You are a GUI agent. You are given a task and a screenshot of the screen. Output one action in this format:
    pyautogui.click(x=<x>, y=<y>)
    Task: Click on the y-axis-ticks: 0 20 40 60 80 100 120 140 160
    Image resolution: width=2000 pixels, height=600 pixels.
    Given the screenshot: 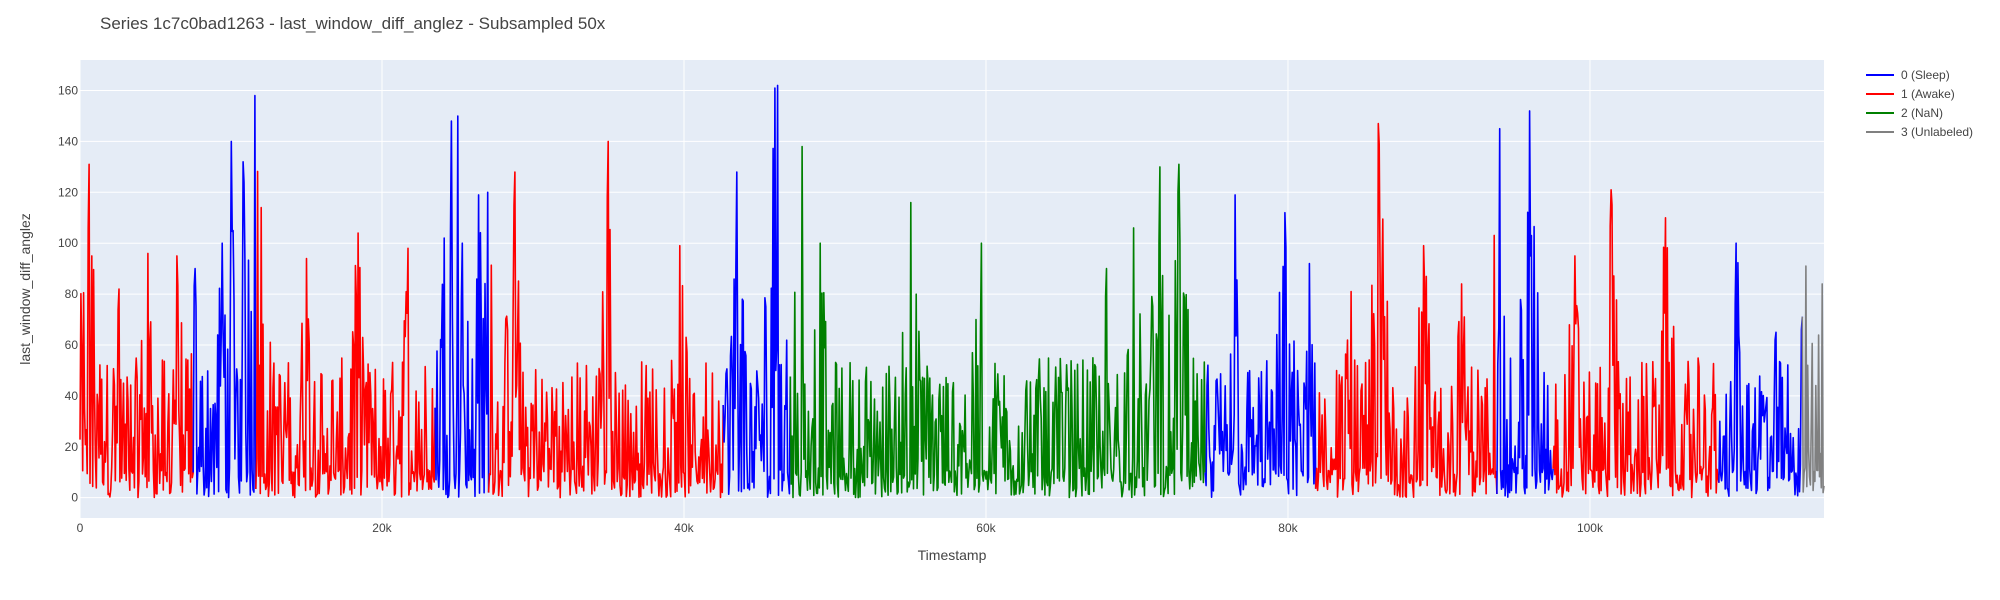 What is the action you would take?
    pyautogui.click(x=68, y=294)
    